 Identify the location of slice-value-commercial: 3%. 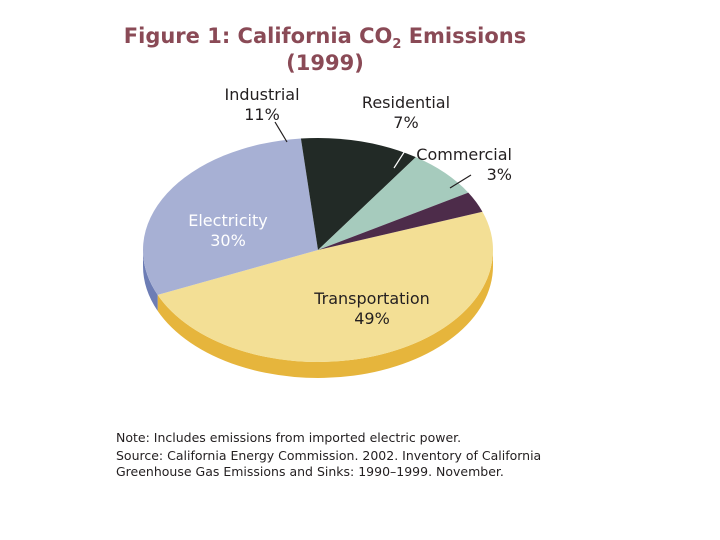
(499, 174).